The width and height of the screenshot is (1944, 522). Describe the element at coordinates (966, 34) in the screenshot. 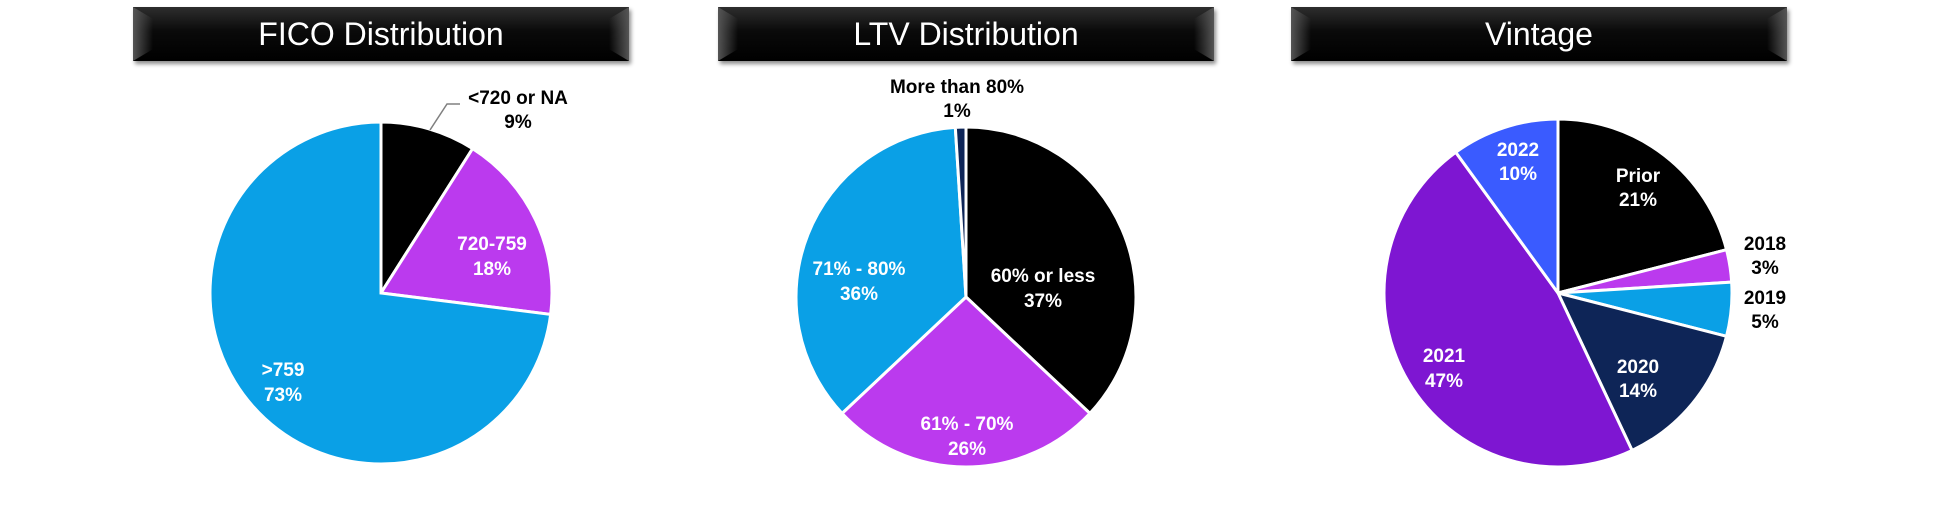

I see `ltv-chart-title: LTV Distribution` at that location.